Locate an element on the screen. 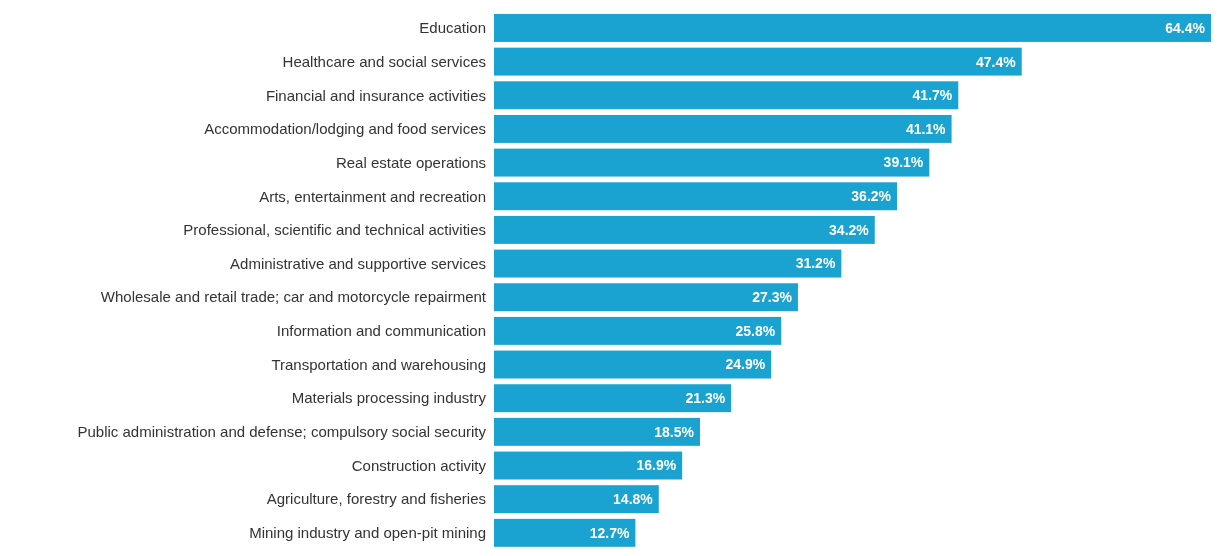 The width and height of the screenshot is (1223, 556). y-tick-label: Agriculture, forestry and fisheries is located at coordinates (376, 499).